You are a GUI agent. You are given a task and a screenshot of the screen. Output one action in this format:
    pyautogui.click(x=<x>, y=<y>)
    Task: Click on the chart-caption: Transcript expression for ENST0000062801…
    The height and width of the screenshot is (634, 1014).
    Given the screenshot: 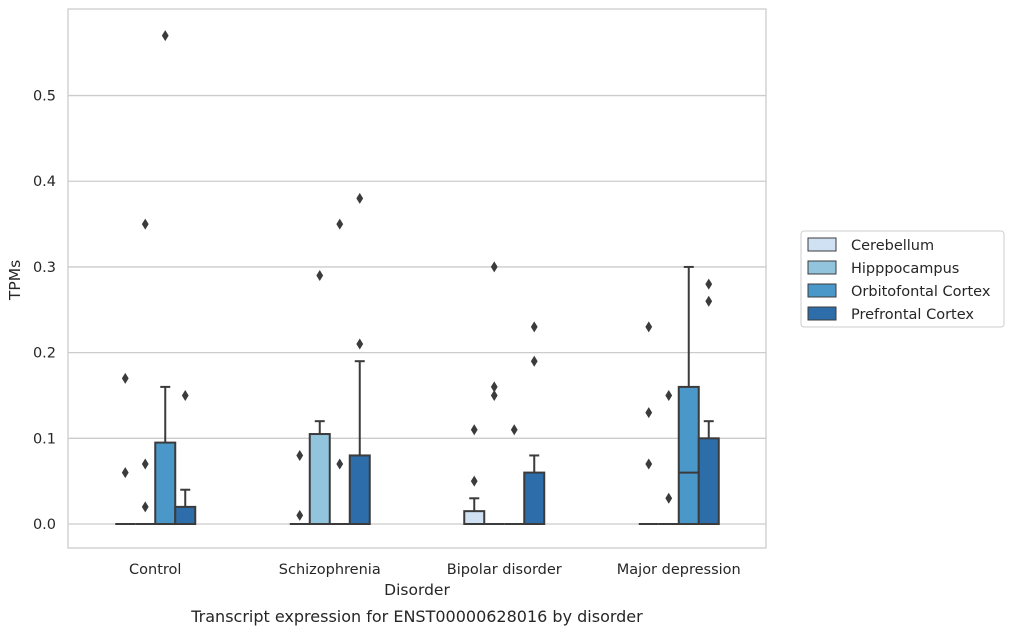 What is the action you would take?
    pyautogui.click(x=416, y=616)
    